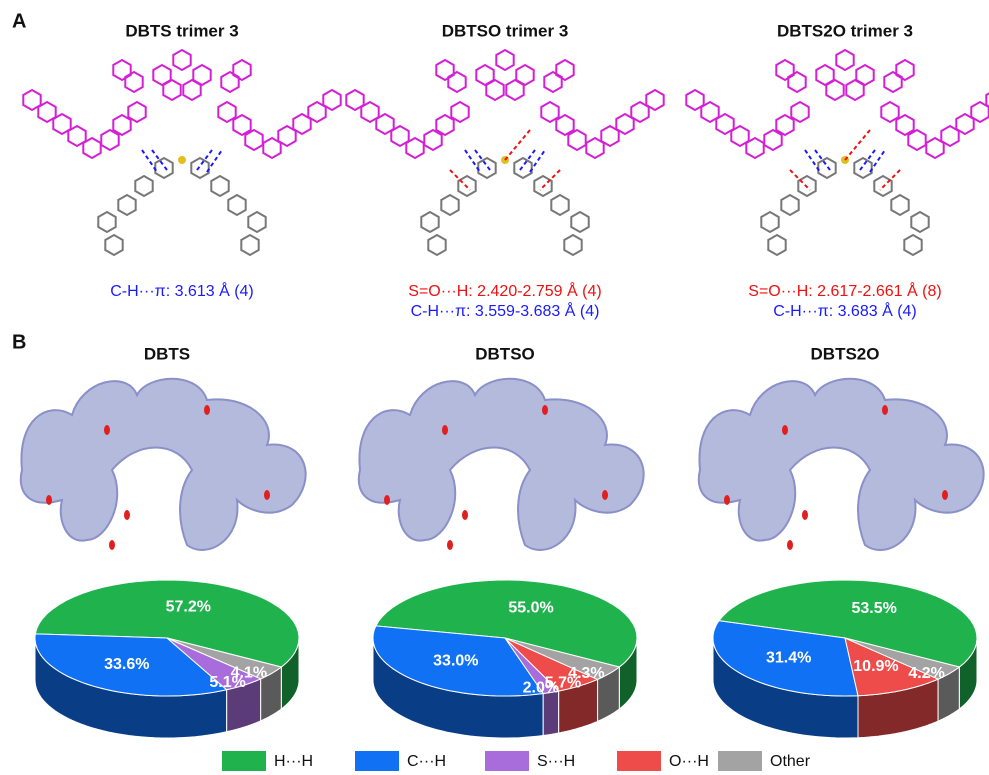 The width and height of the screenshot is (989, 775). Describe the element at coordinates (505, 310) in the screenshot. I see `annotation: C-H···π: 3.559-3.683 Å (4)` at that location.